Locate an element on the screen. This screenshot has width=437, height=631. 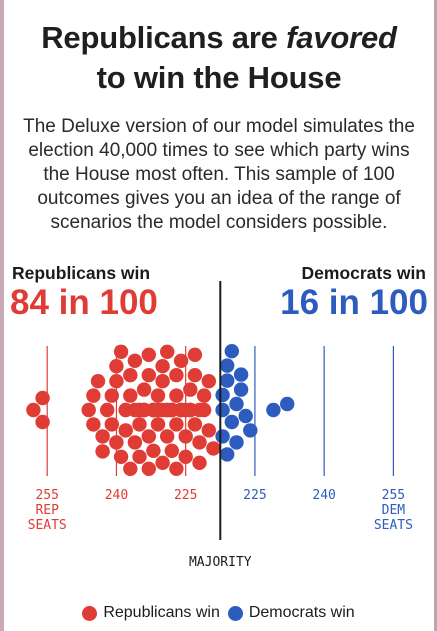
legend-item-dem: Democrats win is located at coordinates (291, 613).